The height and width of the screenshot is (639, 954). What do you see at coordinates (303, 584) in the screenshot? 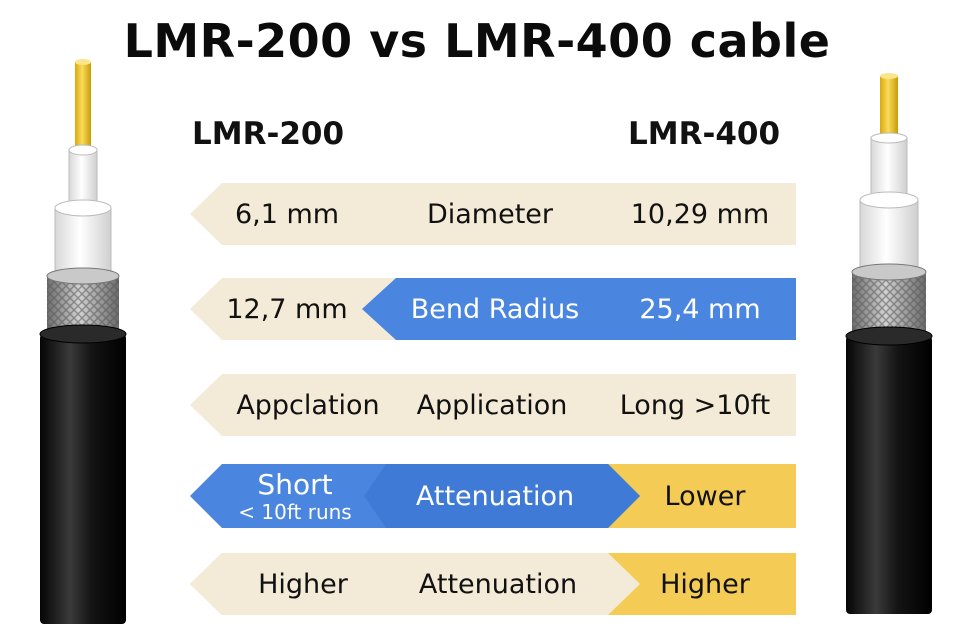
I see `lmr-200-attenuation-higher: Higher` at bounding box center [303, 584].